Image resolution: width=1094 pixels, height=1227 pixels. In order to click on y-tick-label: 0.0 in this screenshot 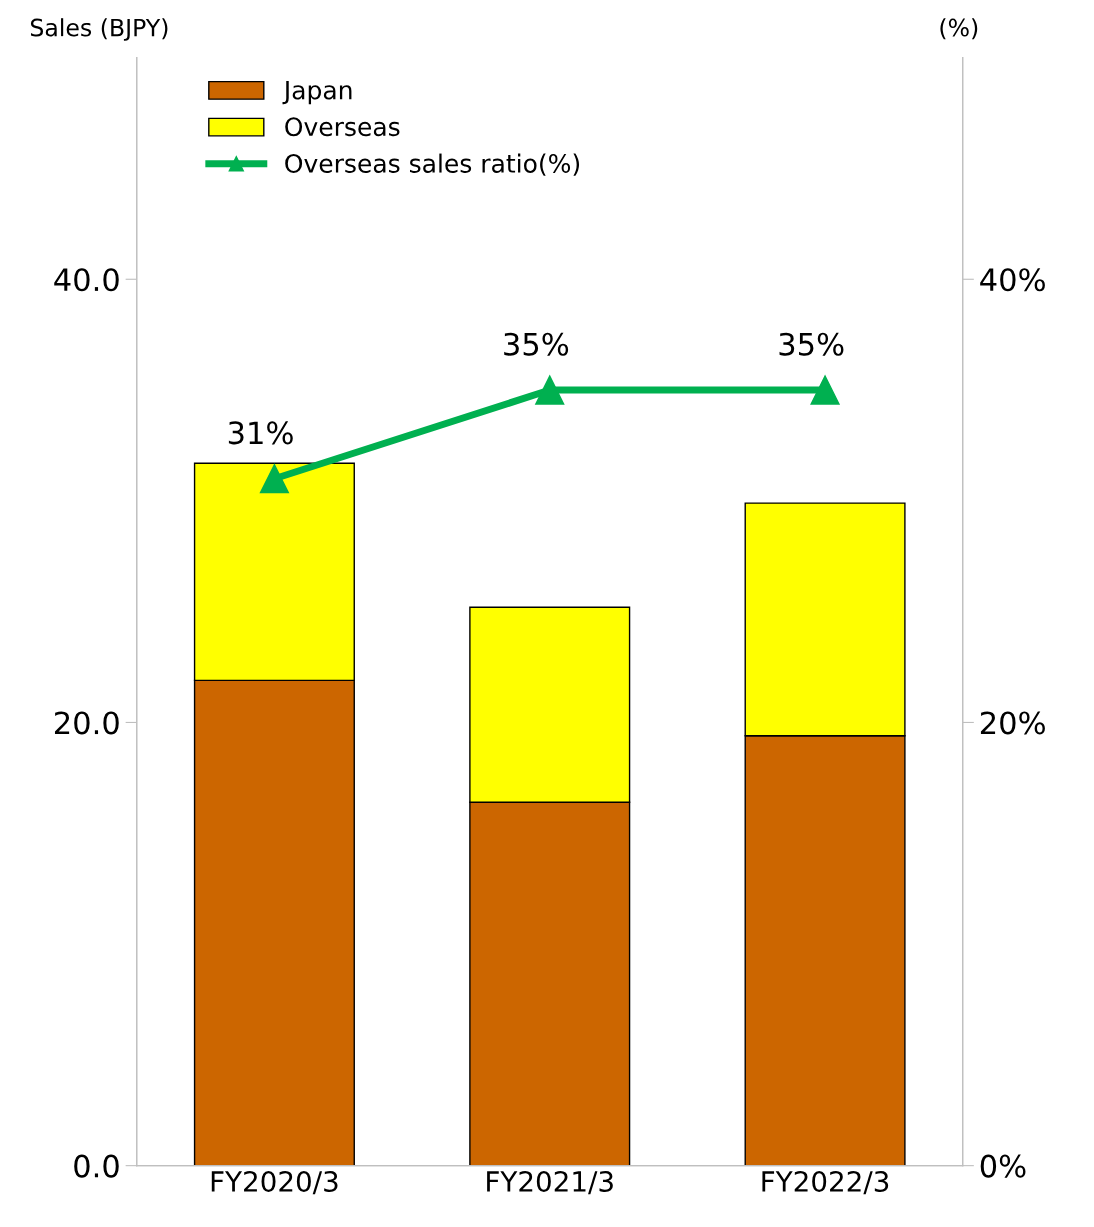, I will do `click(96, 1166)`.